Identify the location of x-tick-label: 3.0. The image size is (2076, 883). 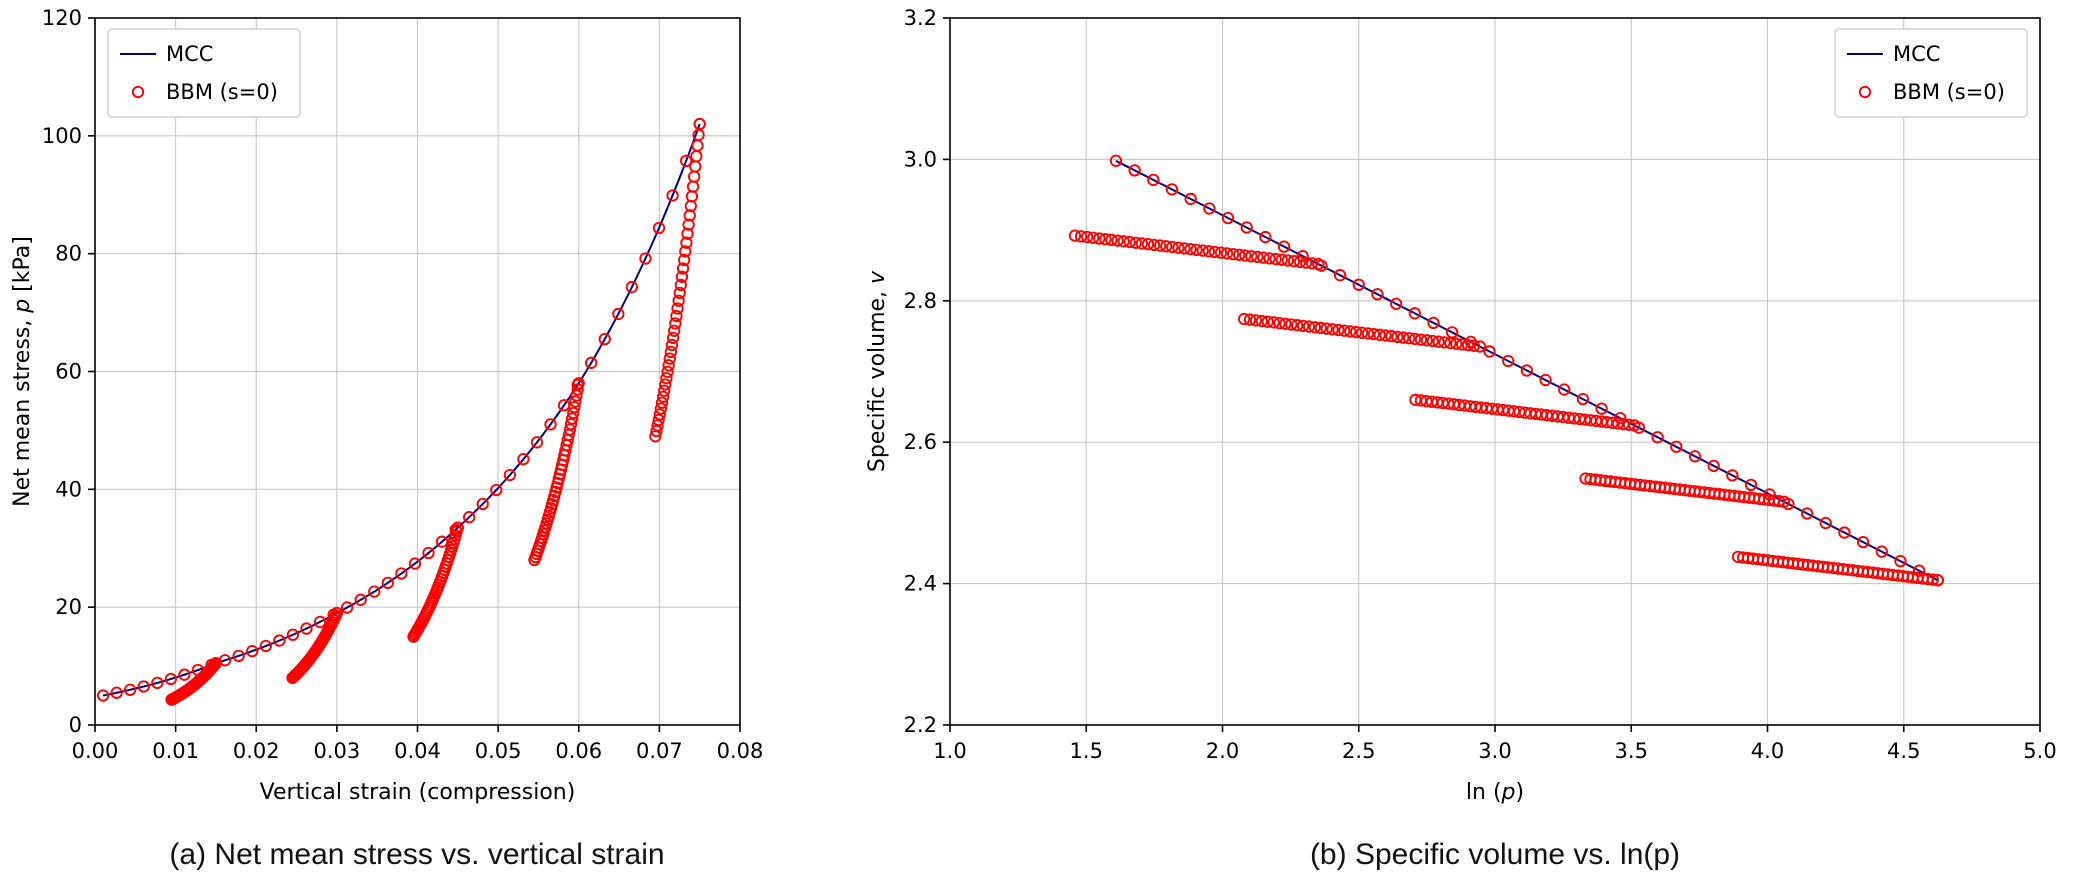
(1494, 751).